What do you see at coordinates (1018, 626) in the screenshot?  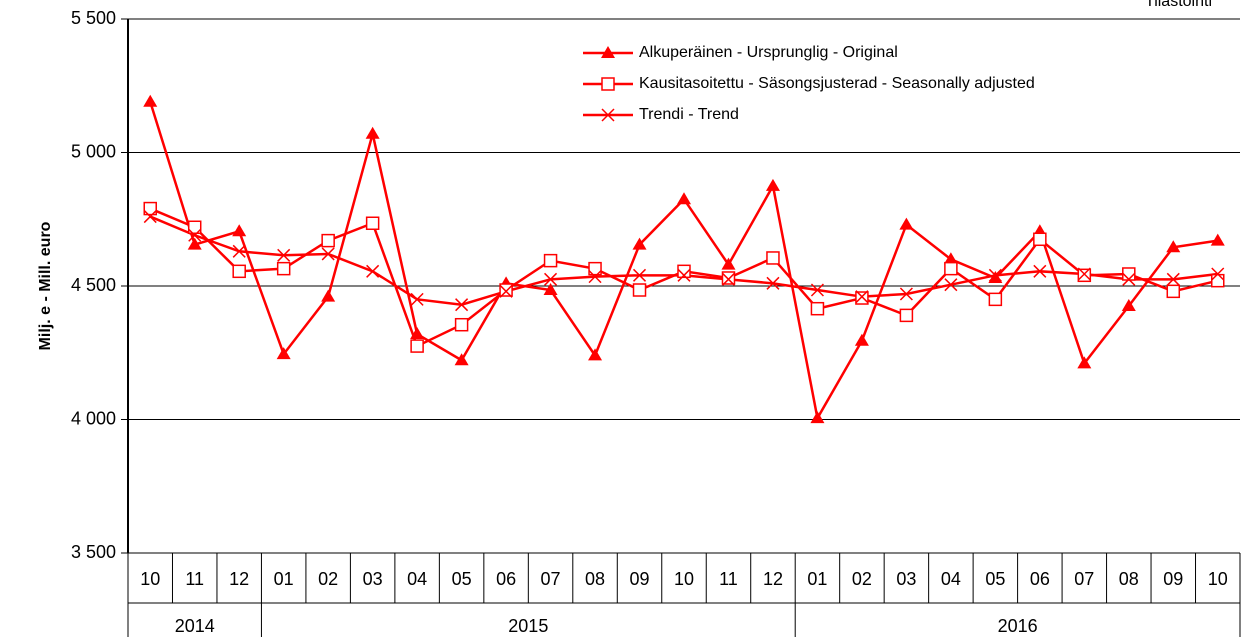 I see `year-label: 2016` at bounding box center [1018, 626].